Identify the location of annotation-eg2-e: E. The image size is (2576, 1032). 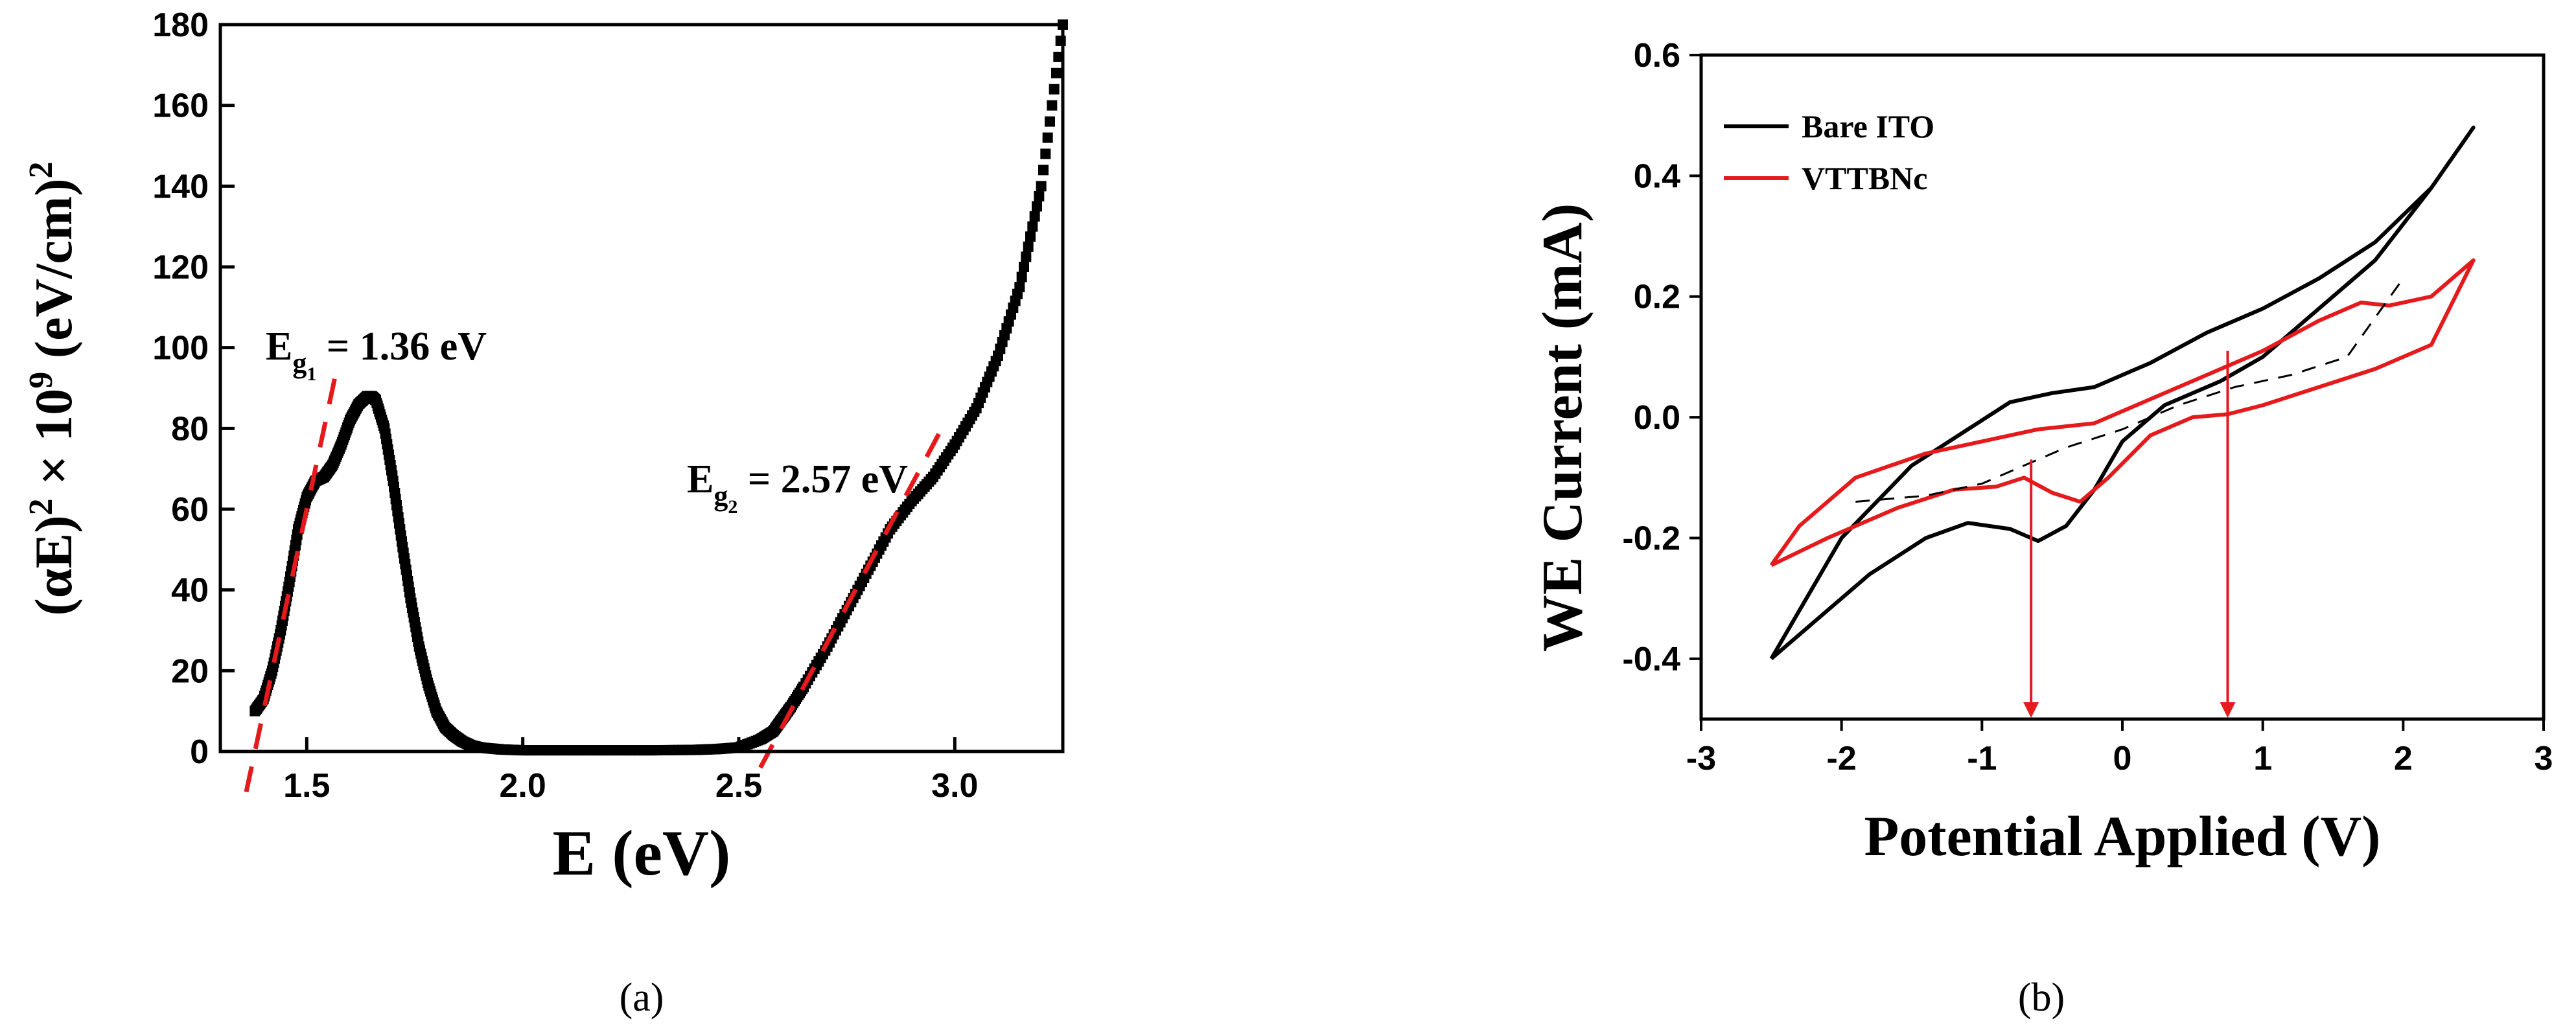
(701, 479).